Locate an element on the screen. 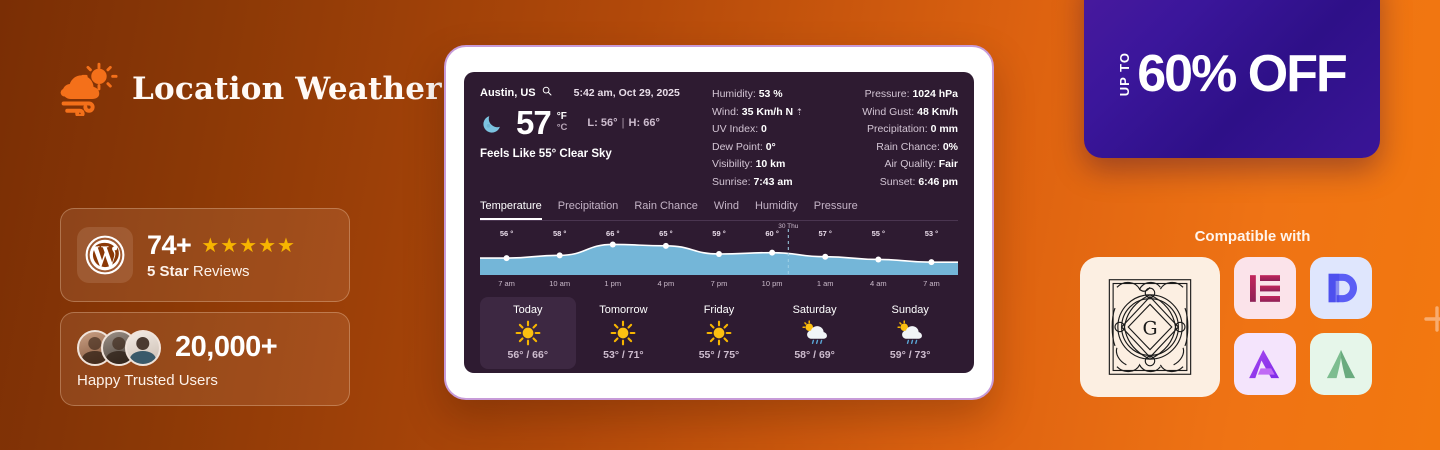  tab-humidity: Humidity is located at coordinates (776, 205).